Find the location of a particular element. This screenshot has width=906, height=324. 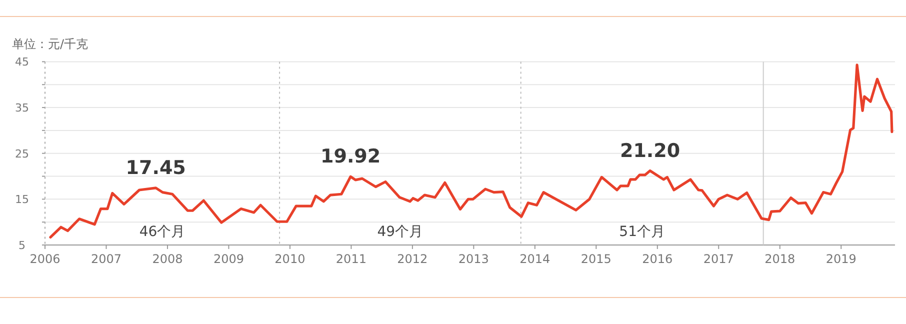

x-tick-label: 2009 is located at coordinates (228, 259).